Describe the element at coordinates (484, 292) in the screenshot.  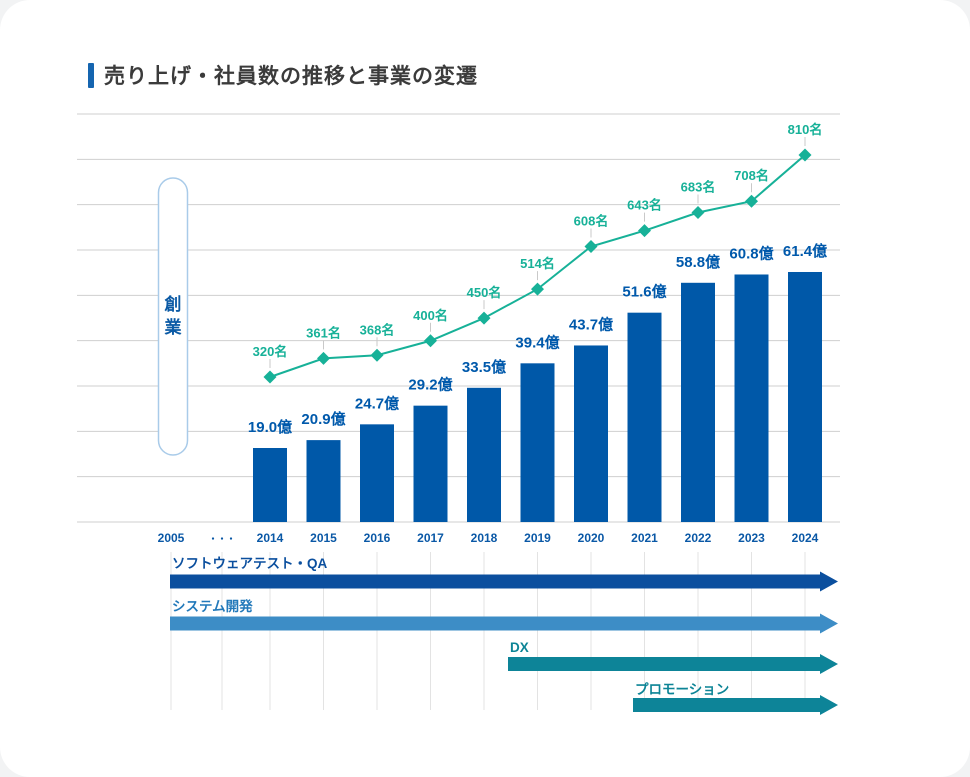
I see `employee-value-label: 450名` at that location.